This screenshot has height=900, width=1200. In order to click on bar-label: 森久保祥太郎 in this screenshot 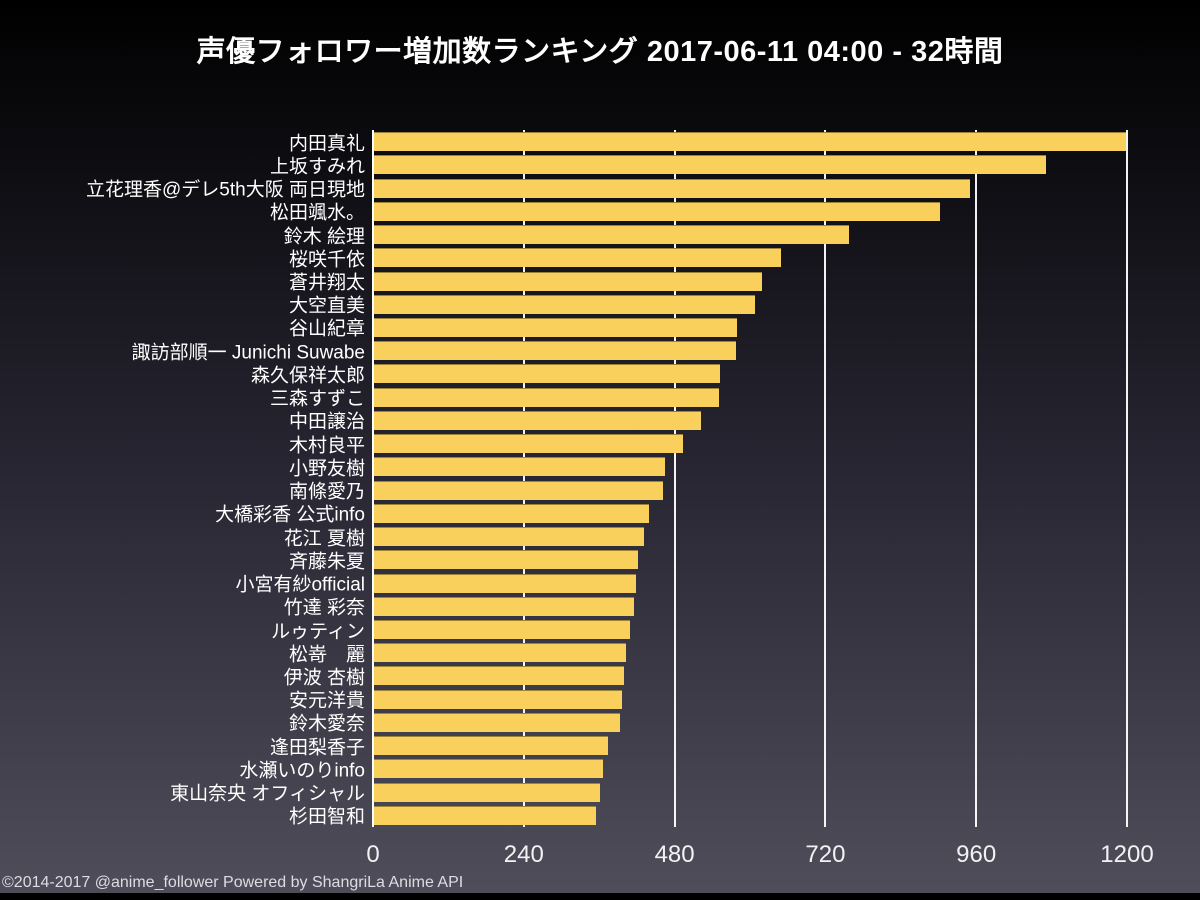, I will do `click(307, 376)`.